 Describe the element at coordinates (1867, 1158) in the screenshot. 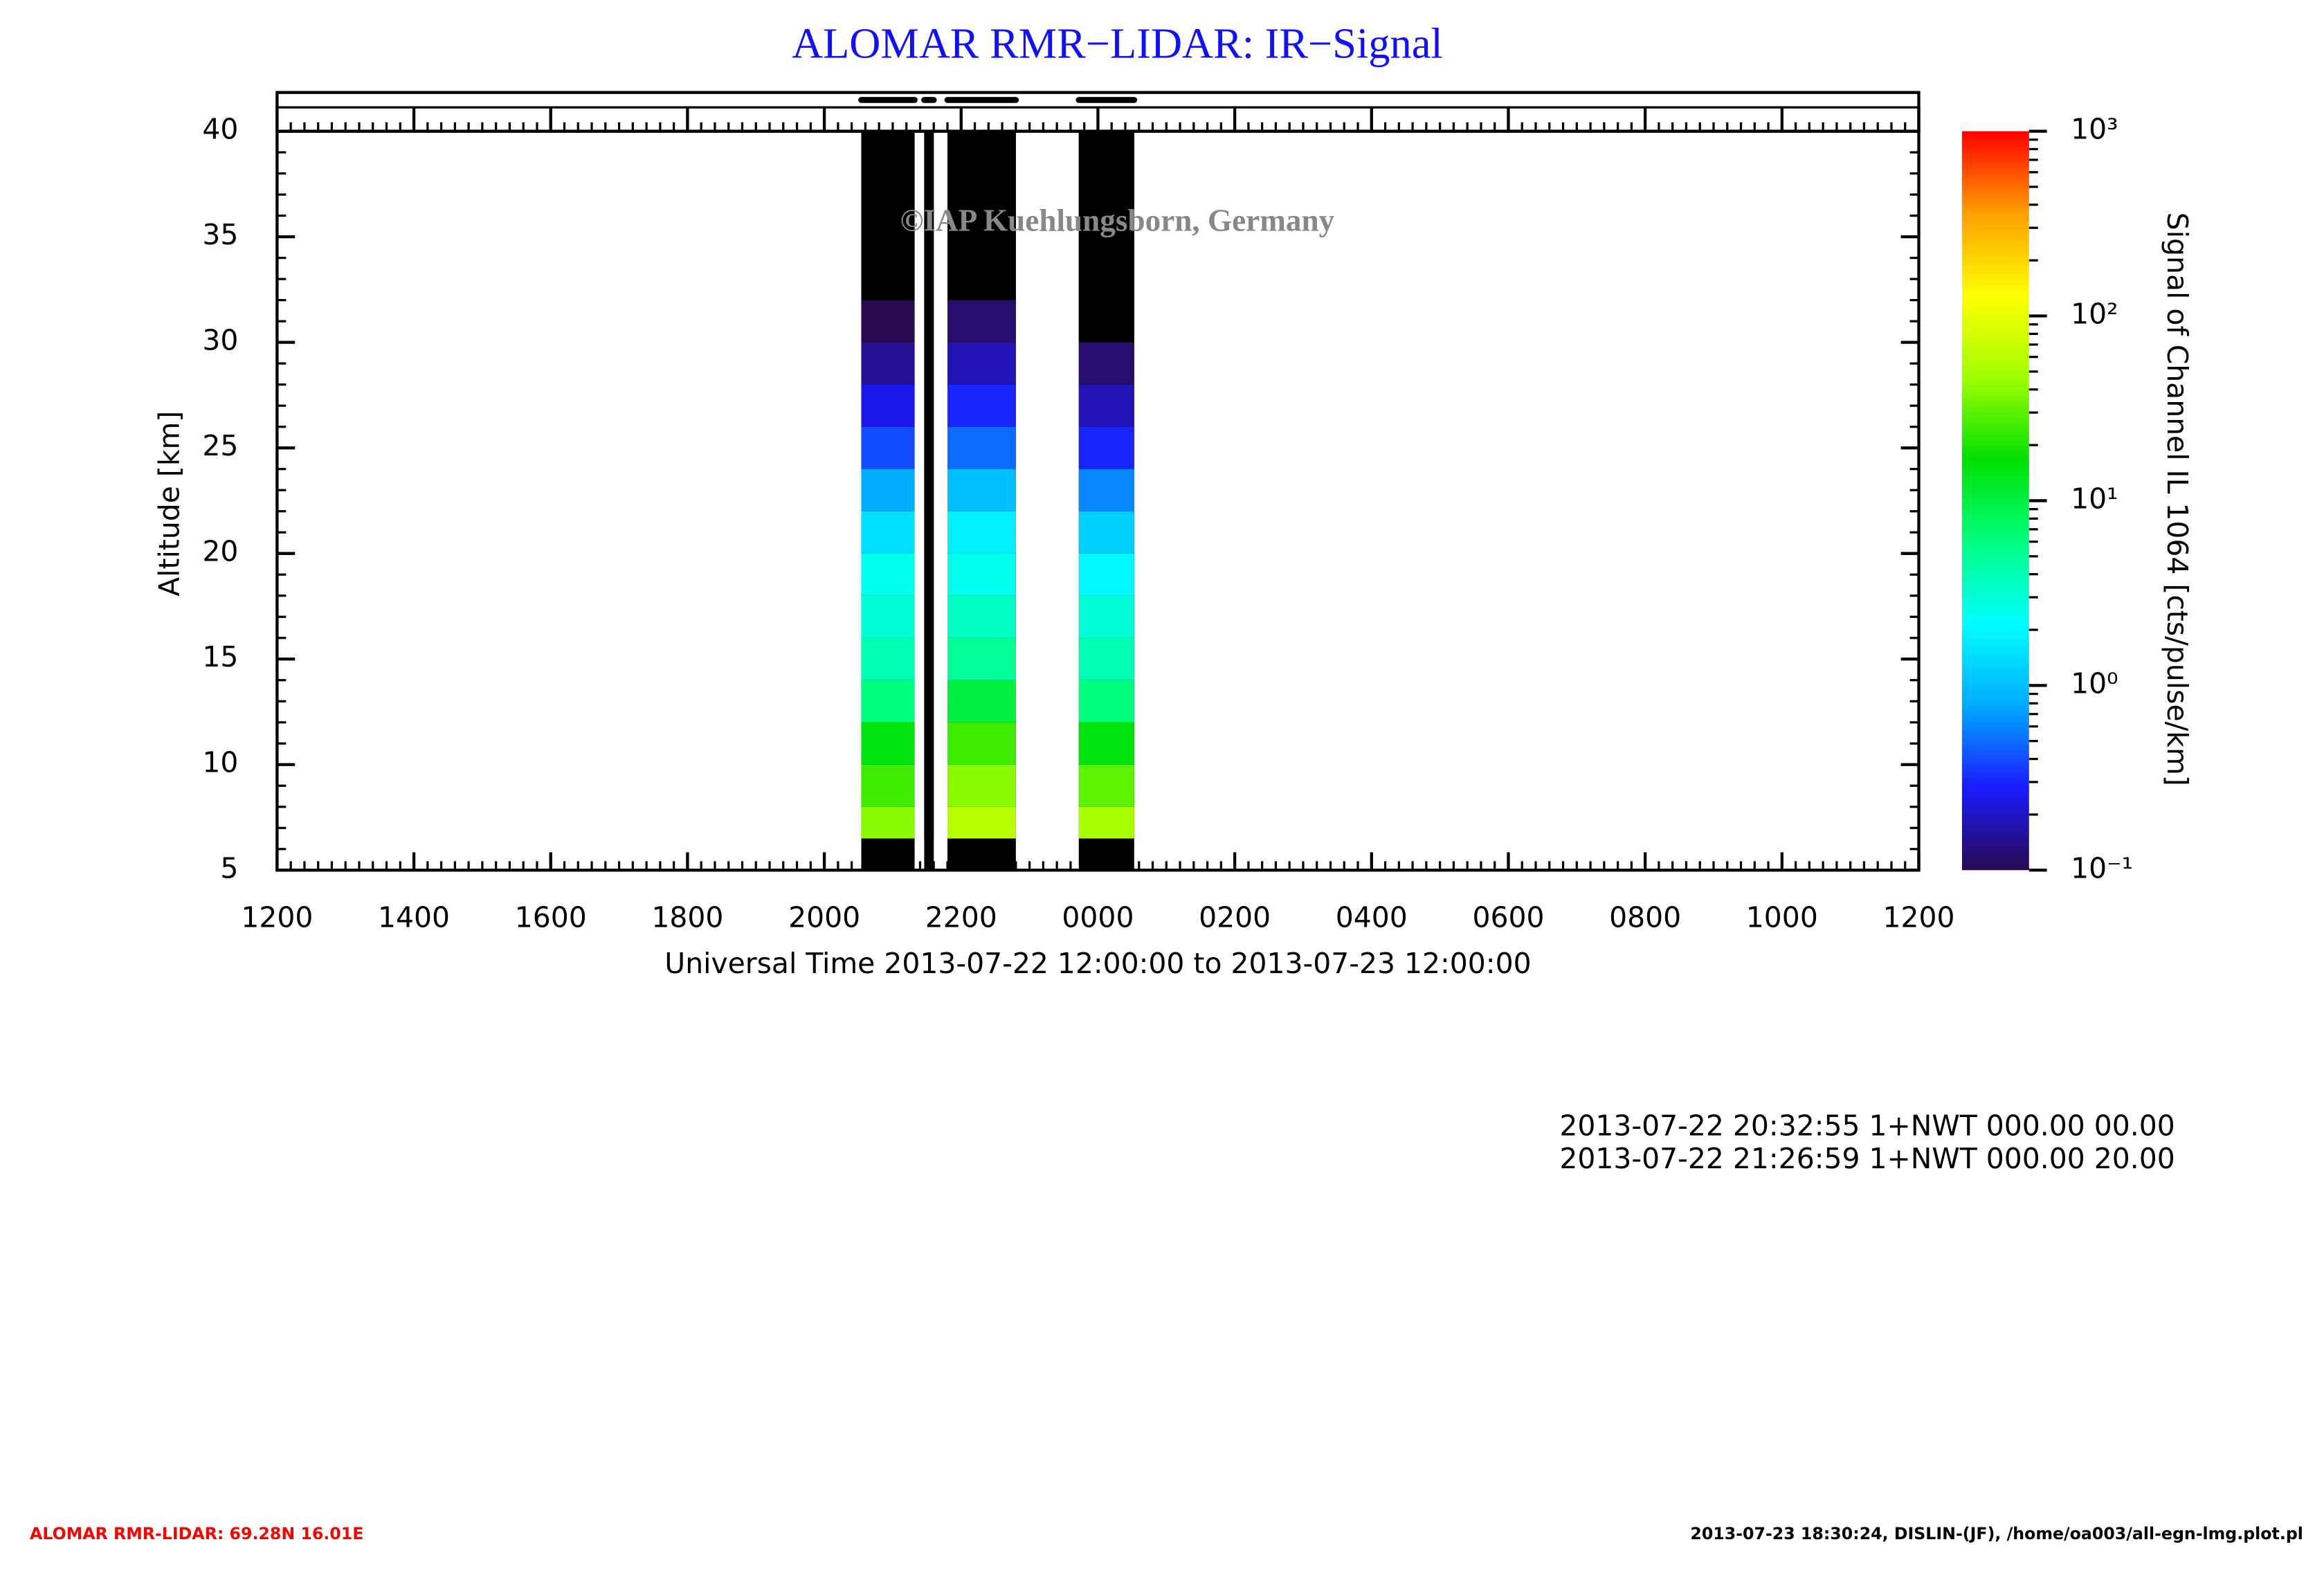

I see `info-line: 2013-07-22 21:26:59 1+NWT 000.00 20.00` at that location.